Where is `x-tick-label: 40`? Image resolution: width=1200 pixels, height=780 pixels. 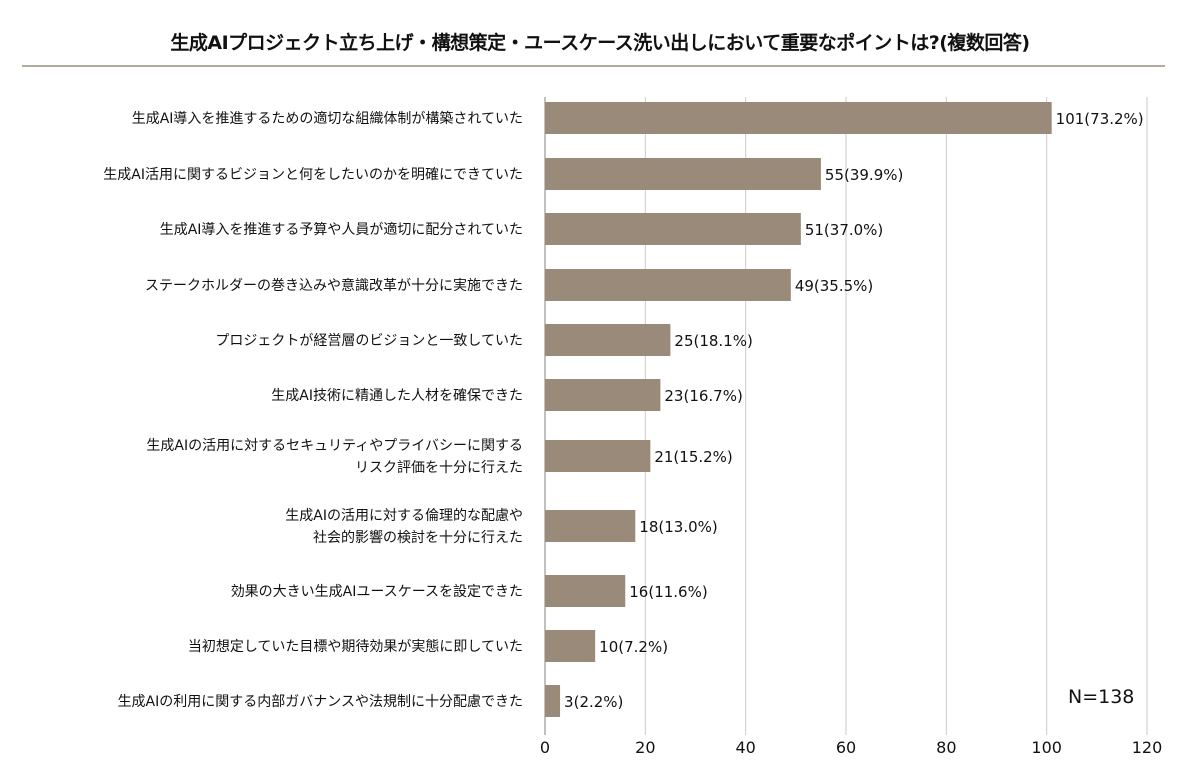
x-tick-label: 40 is located at coordinates (745, 747).